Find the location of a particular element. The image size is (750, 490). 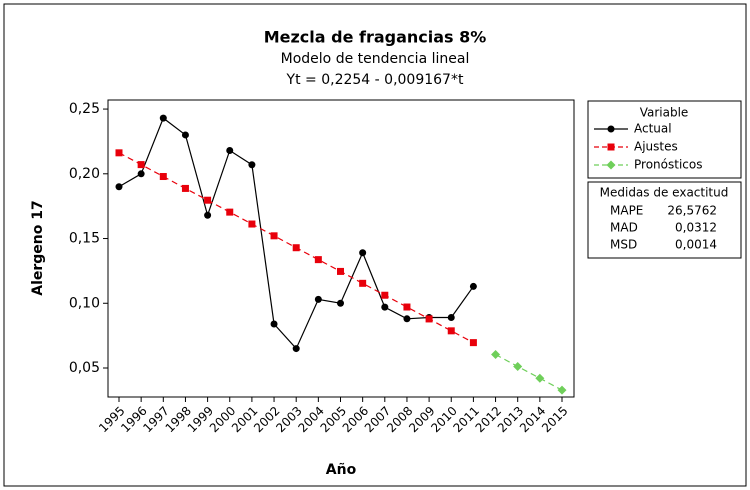

chart-subtitle: Modelo de tendencia lineal is located at coordinates (375, 59).